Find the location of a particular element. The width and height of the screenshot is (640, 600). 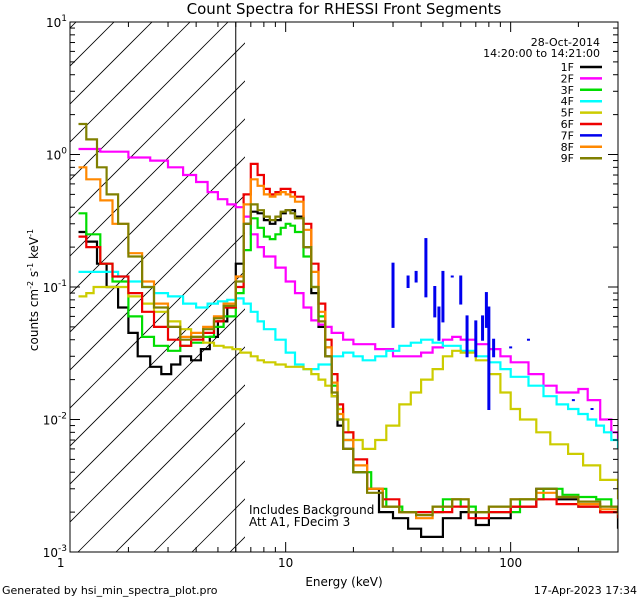

y-tick-label: 10⁻³ is located at coordinates (55, 552).